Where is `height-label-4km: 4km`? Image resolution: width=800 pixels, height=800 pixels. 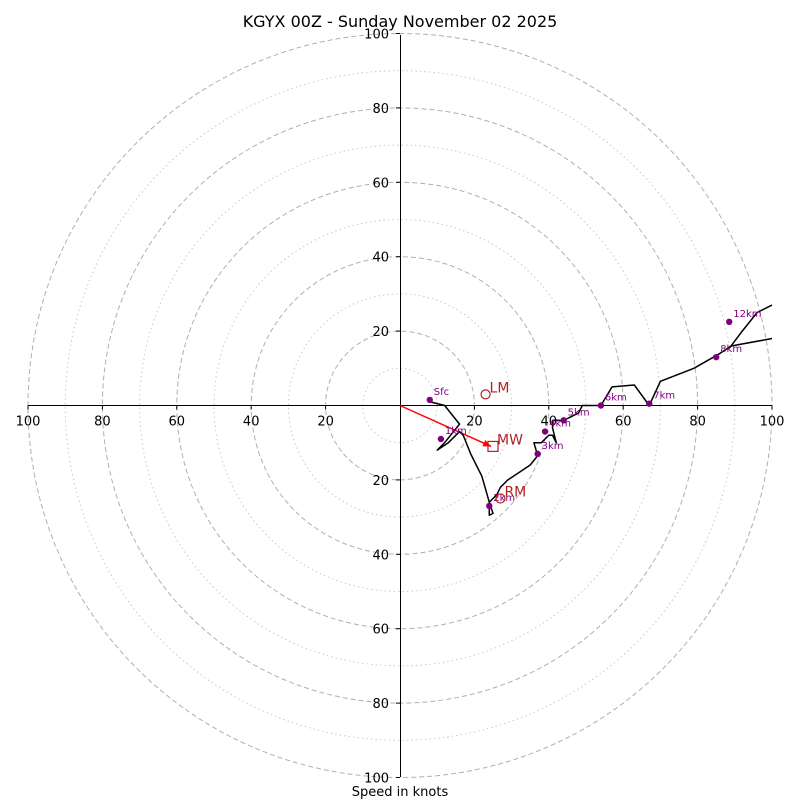 height-label-4km: 4km is located at coordinates (560, 424).